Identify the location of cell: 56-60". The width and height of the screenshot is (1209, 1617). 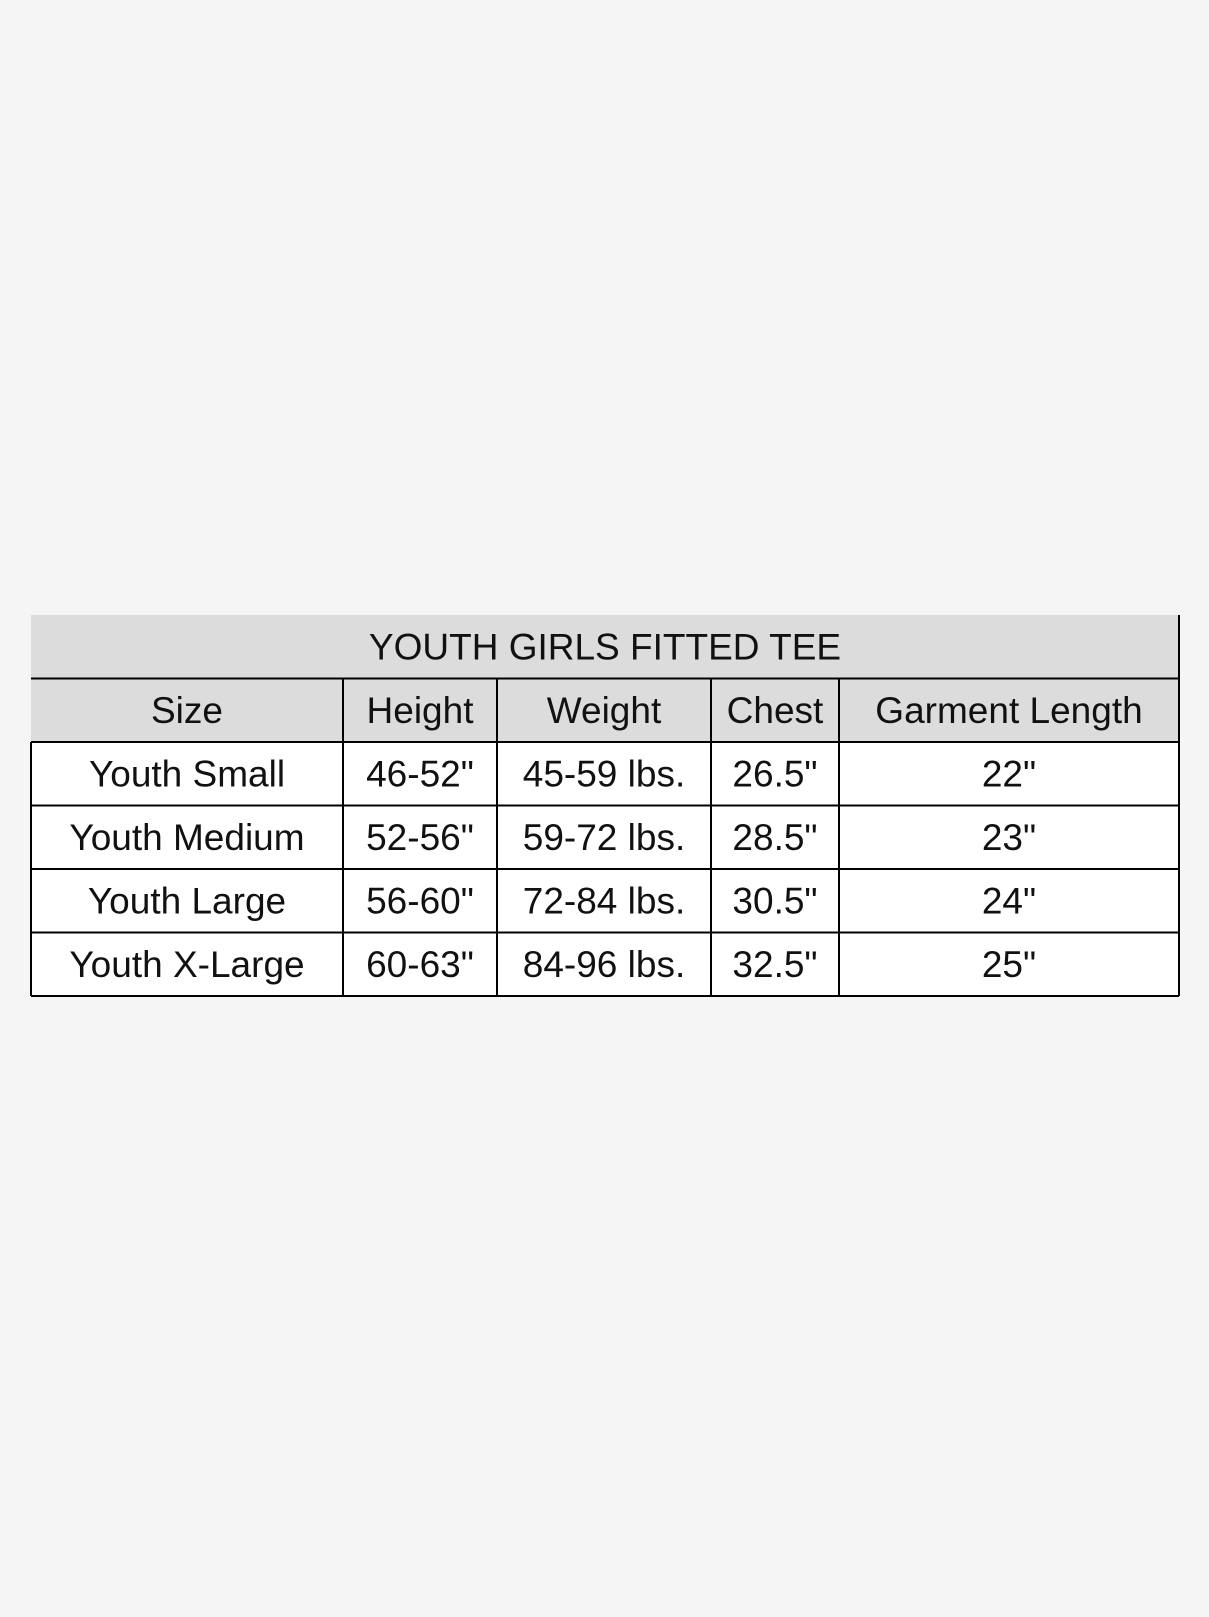
(420, 900).